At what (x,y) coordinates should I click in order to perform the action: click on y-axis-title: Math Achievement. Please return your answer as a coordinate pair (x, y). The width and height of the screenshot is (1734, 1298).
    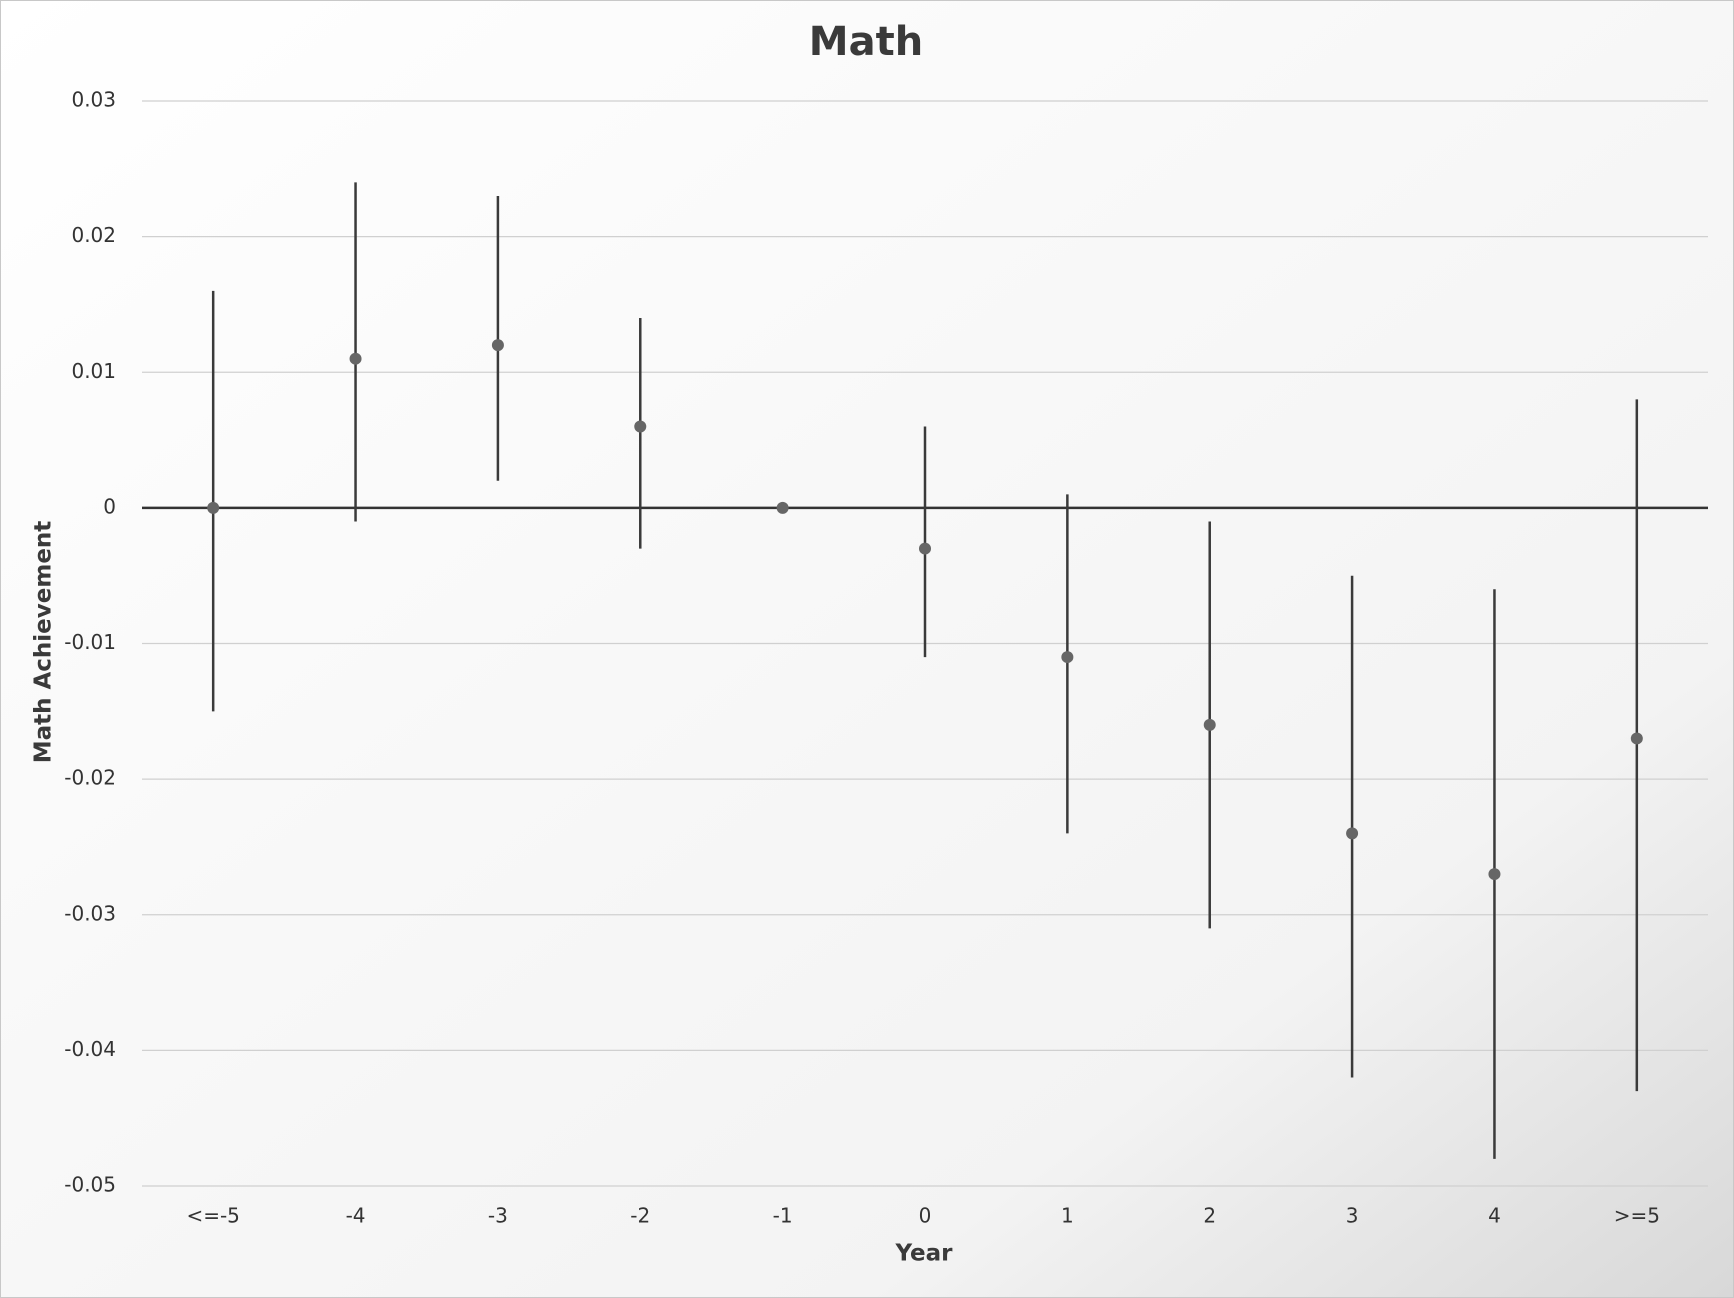
    Looking at the image, I should click on (44, 642).